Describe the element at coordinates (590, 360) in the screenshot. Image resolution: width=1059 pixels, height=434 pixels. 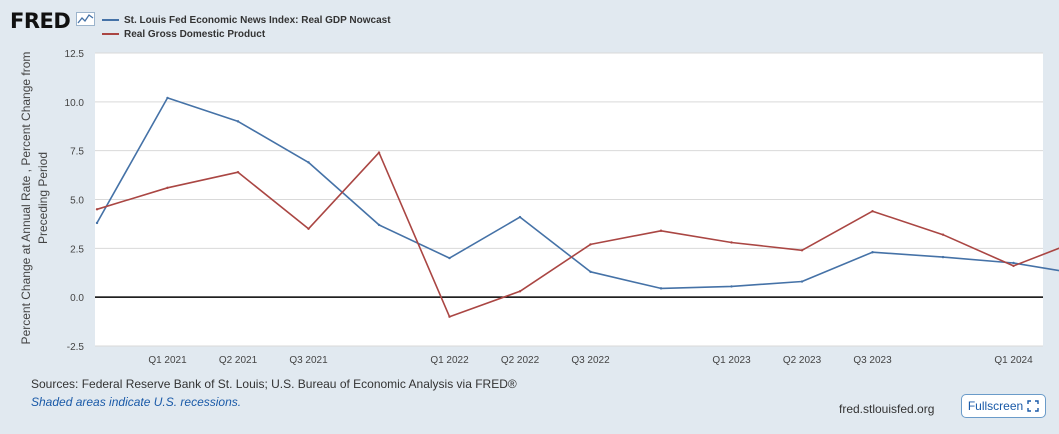
I see `x-tick-label: Q3 2022` at that location.